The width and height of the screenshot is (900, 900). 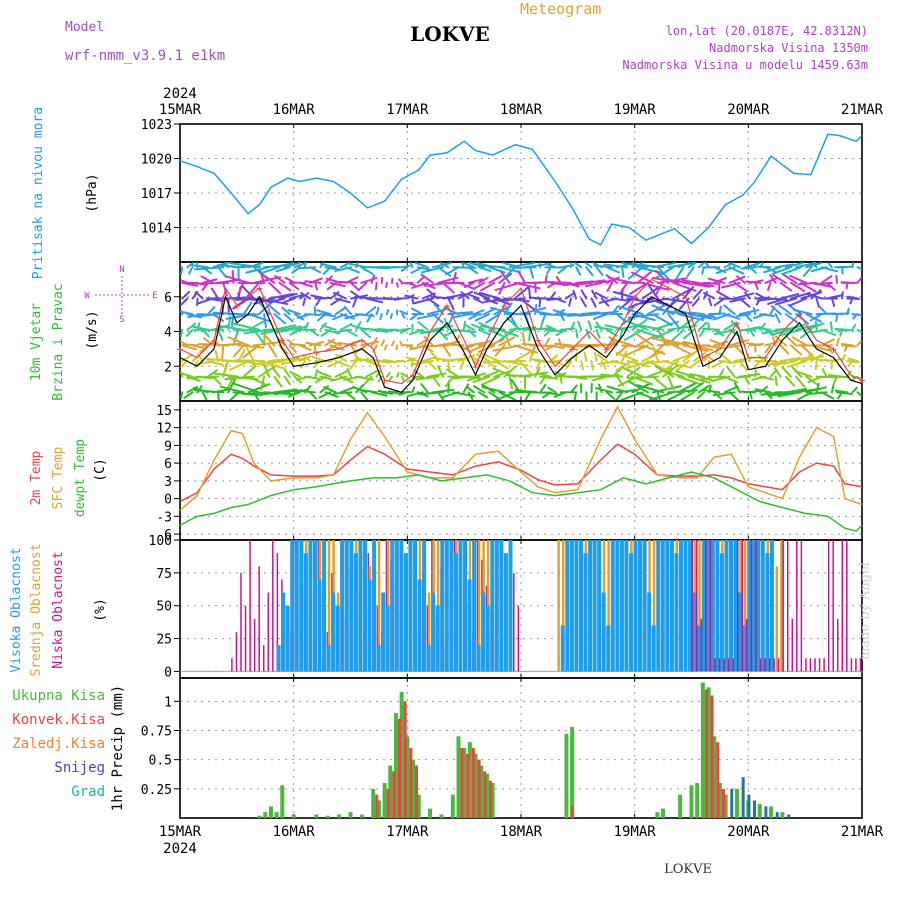 What do you see at coordinates (748, 110) in the screenshot?
I see `date-label-top: 20MAR` at bounding box center [748, 110].